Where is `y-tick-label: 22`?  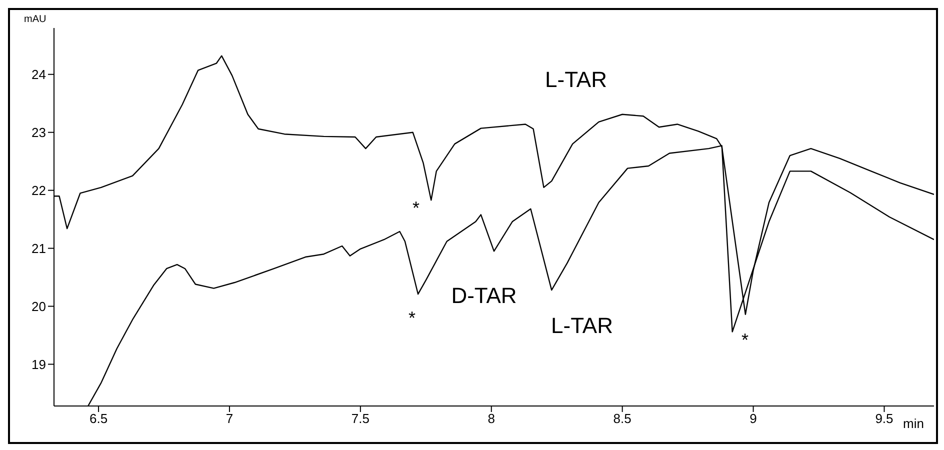
y-tick-label: 22 is located at coordinates (39, 190).